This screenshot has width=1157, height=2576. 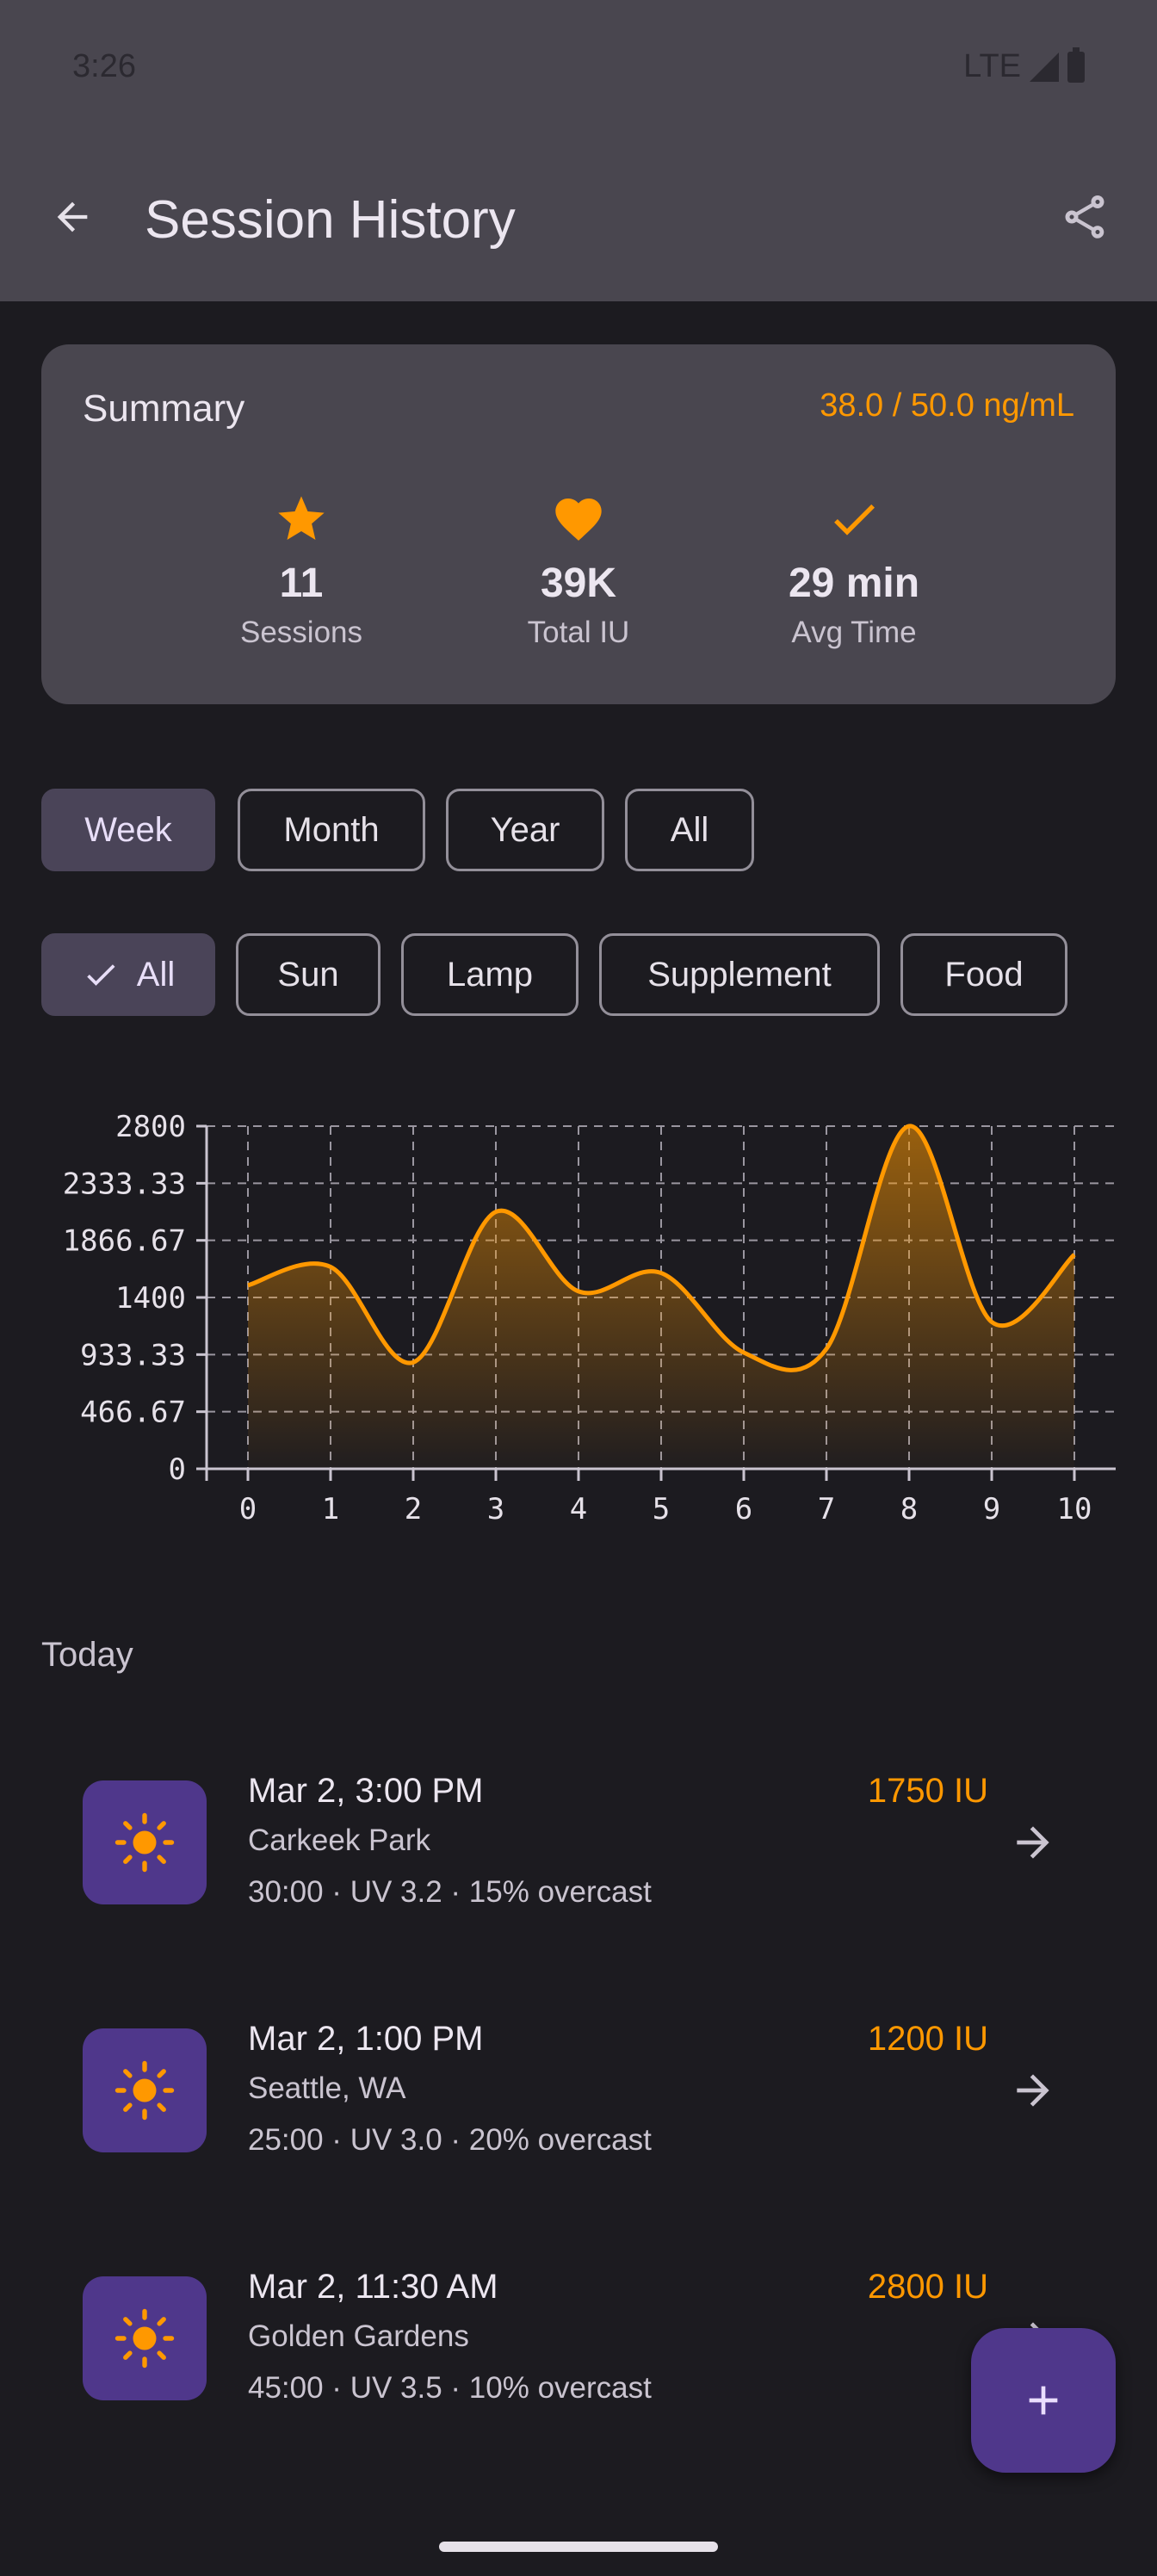 What do you see at coordinates (301, 518) in the screenshot?
I see `star-icon` at bounding box center [301, 518].